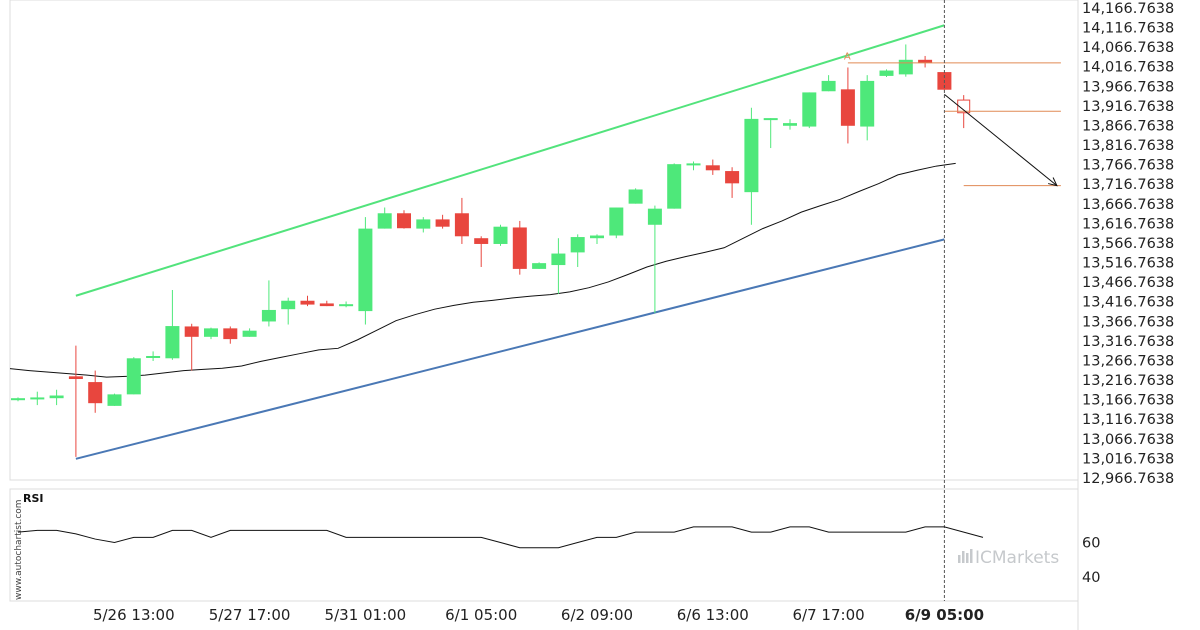 This screenshot has height=630, width=1200. What do you see at coordinates (1128, 48) in the screenshot?
I see `y-tick-label: 14,066.7638` at bounding box center [1128, 48].